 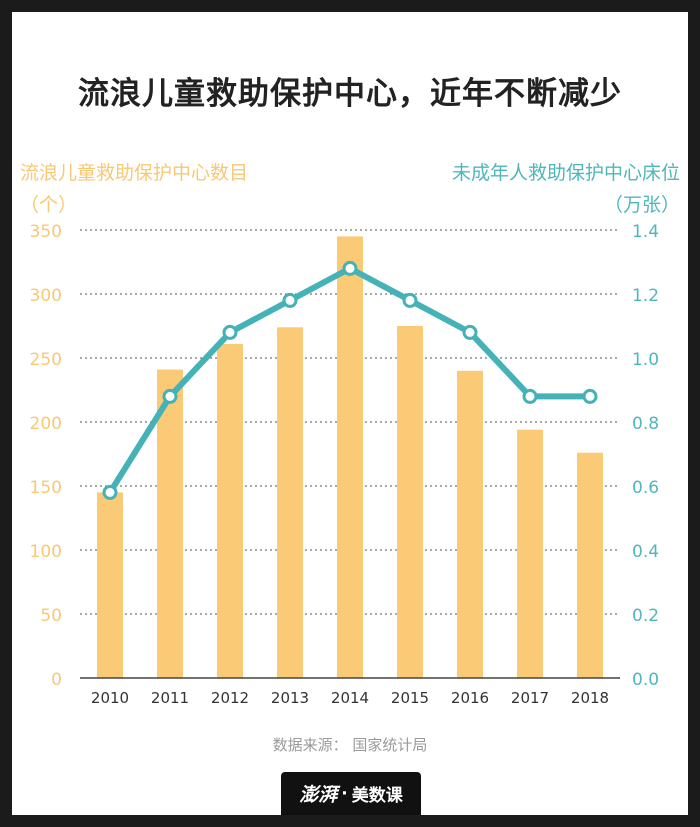 I want to click on right-axis-title: 未成年人救助保护中心床位, so click(x=565, y=173).